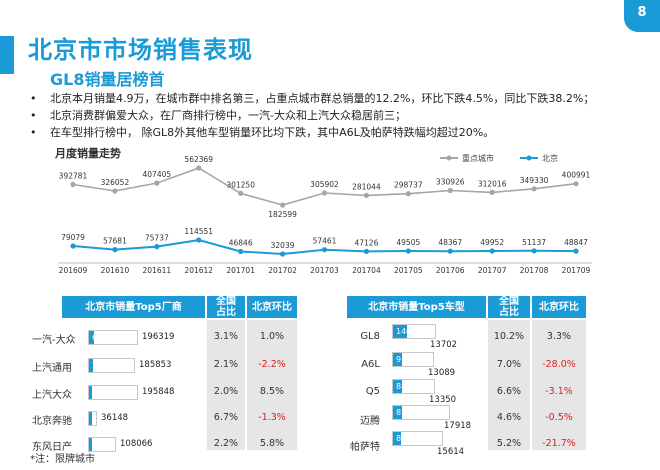  Describe the element at coordinates (52, 421) in the screenshot. I see `row-label: 北京奔驰` at that location.